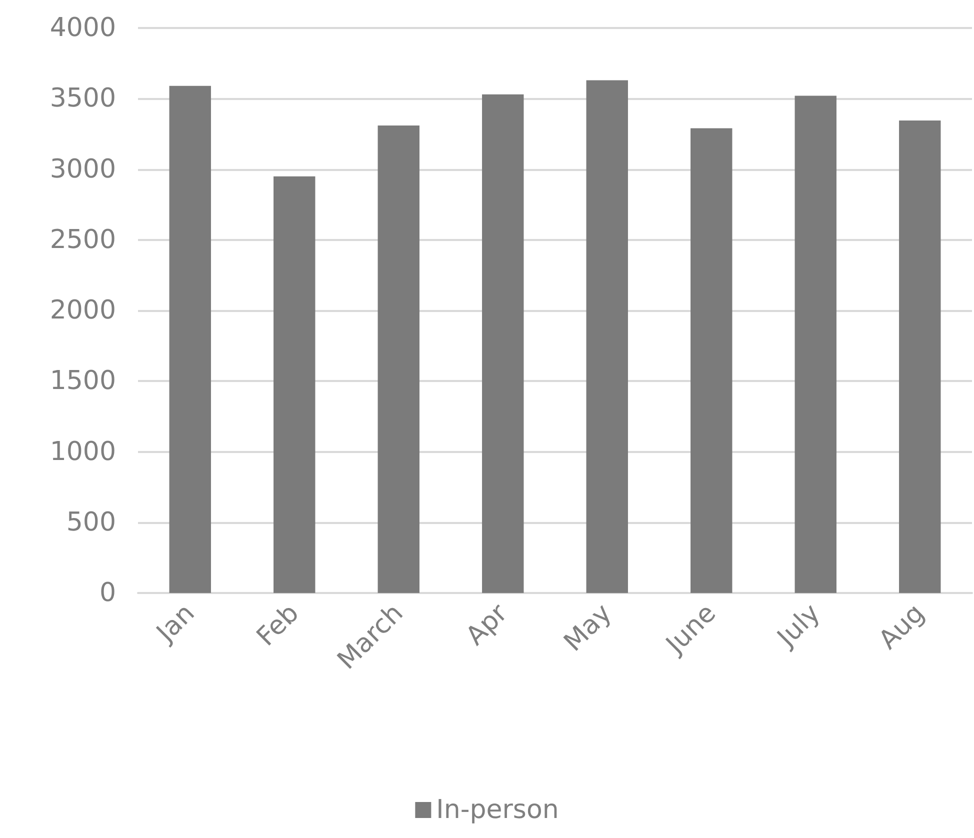 This screenshot has height=838, width=974. What do you see at coordinates (83, 451) in the screenshot?
I see `y-tick-label: 1000` at bounding box center [83, 451].